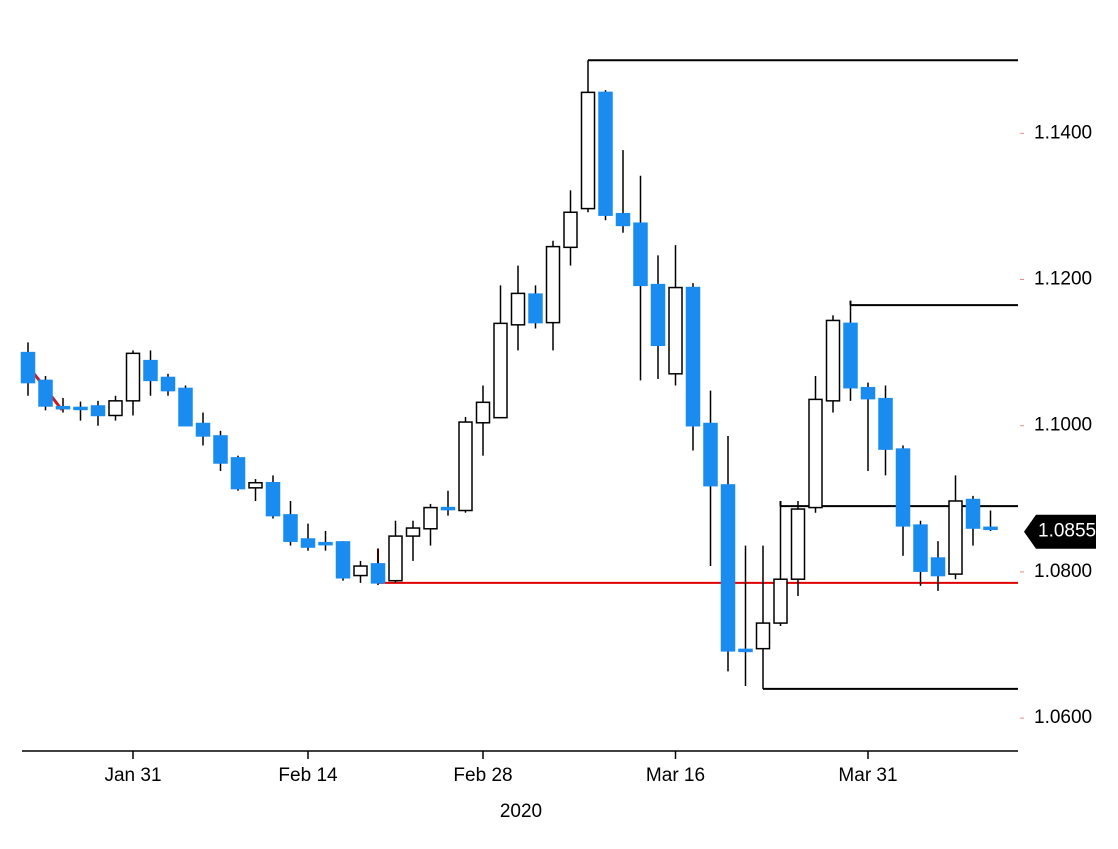  What do you see at coordinates (1063, 425) in the screenshot?
I see `y-tick-label: 1.1000` at bounding box center [1063, 425].